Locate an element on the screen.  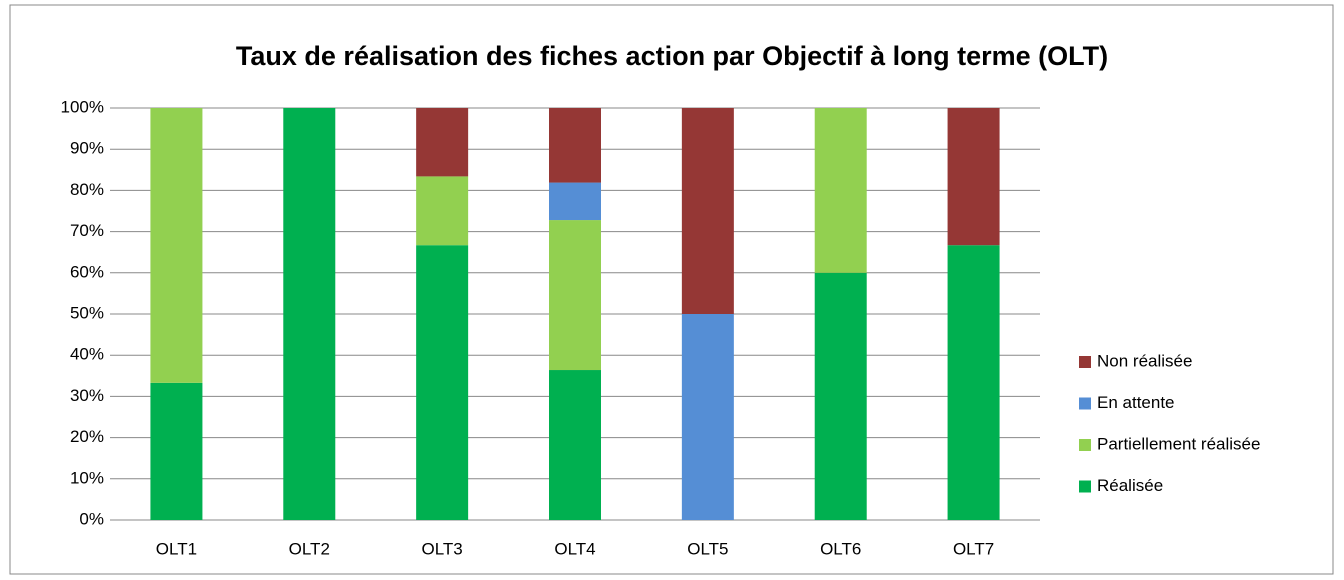
y-tick-label: 50% is located at coordinates (87, 312).